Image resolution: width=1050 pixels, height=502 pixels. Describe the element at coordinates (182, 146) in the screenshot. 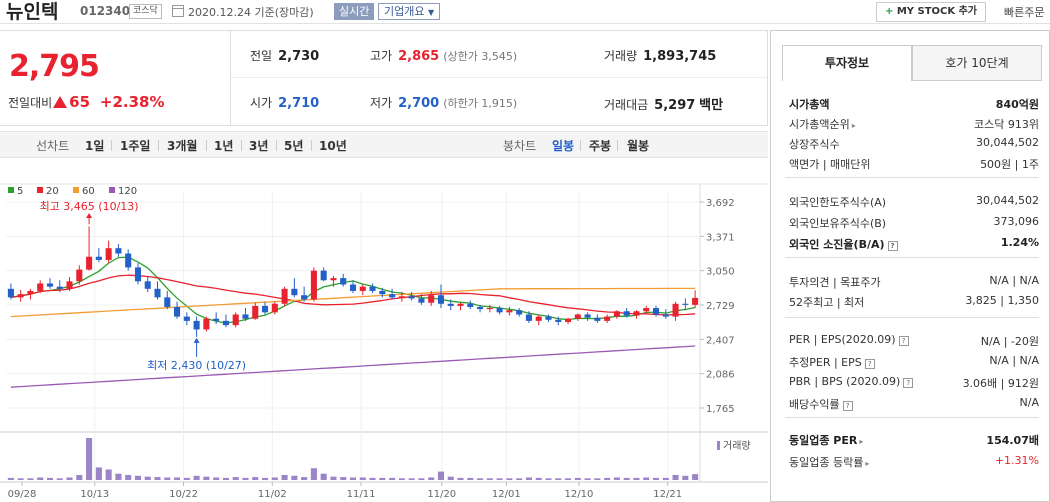

I see `period-3m: 3개월` at that location.